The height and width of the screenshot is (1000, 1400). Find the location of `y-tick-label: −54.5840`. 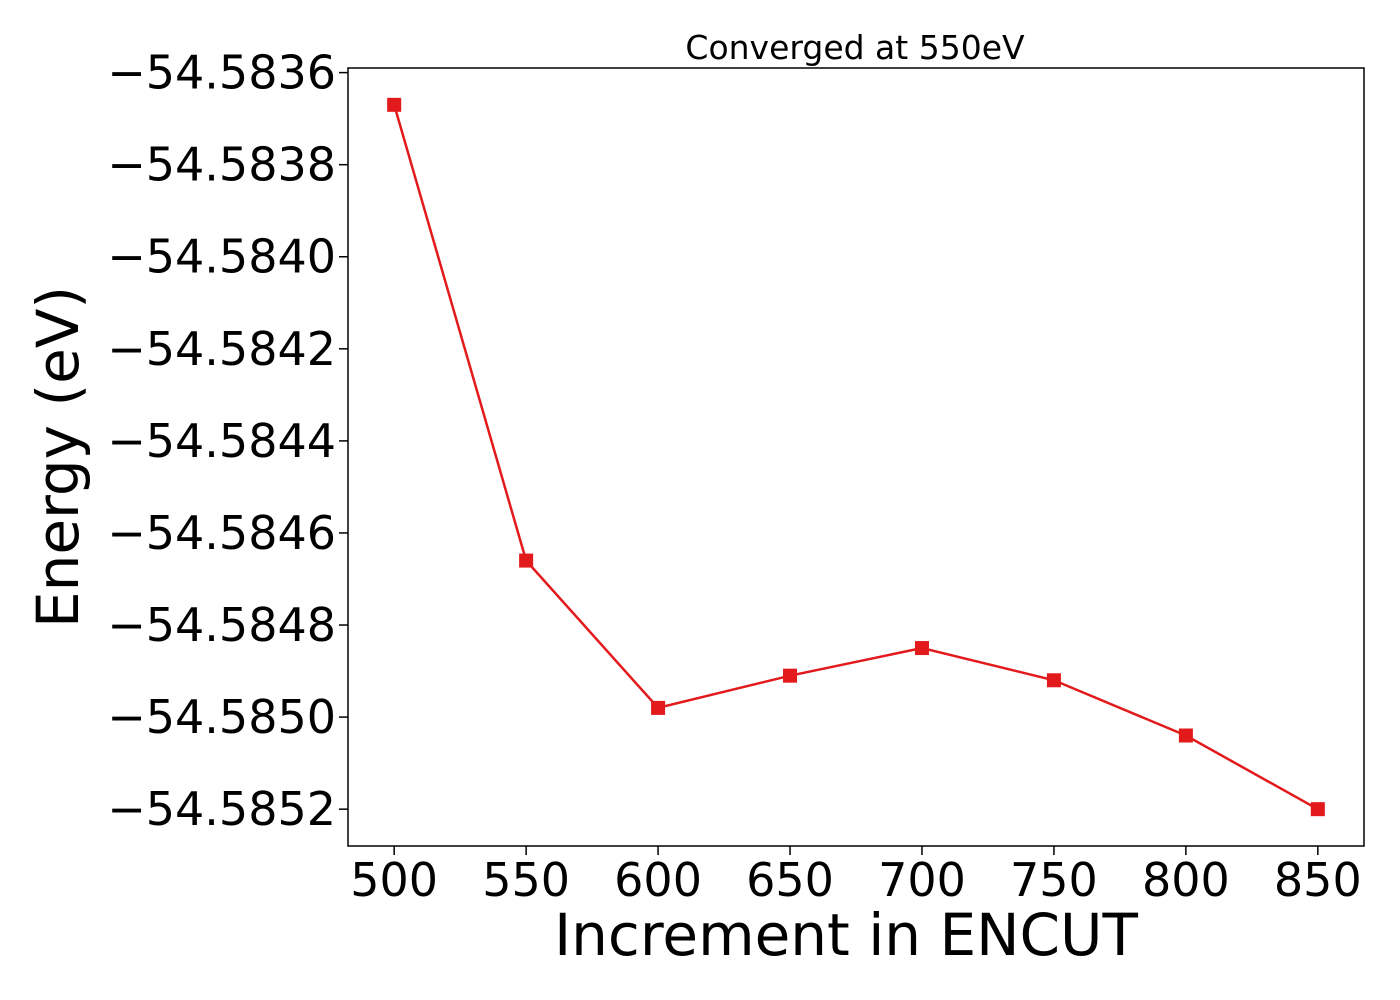

y-tick-label: −54.5840 is located at coordinates (221, 257).